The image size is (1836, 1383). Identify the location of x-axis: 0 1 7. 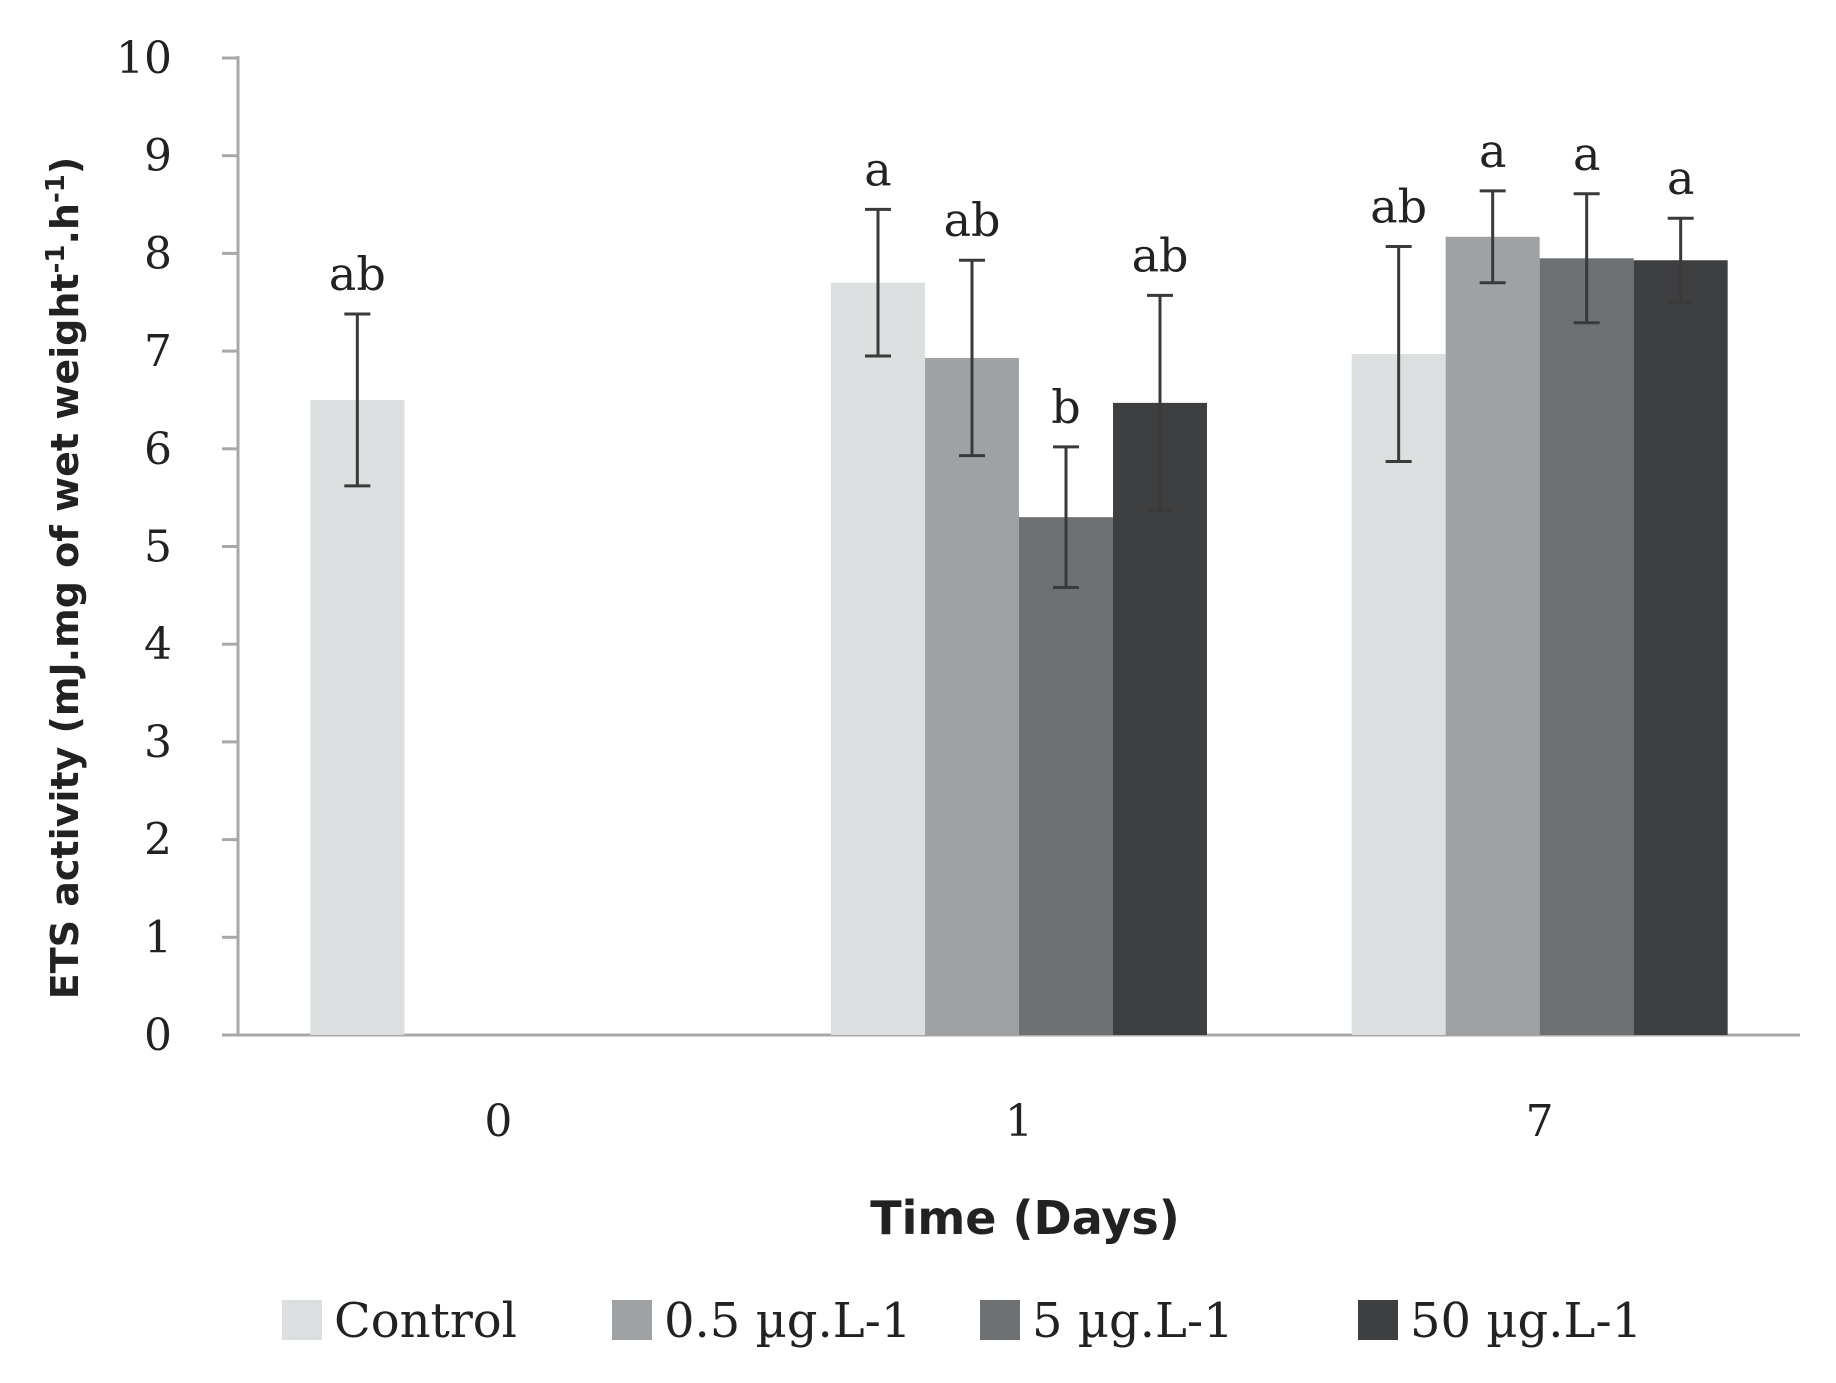
(1011, 1090).